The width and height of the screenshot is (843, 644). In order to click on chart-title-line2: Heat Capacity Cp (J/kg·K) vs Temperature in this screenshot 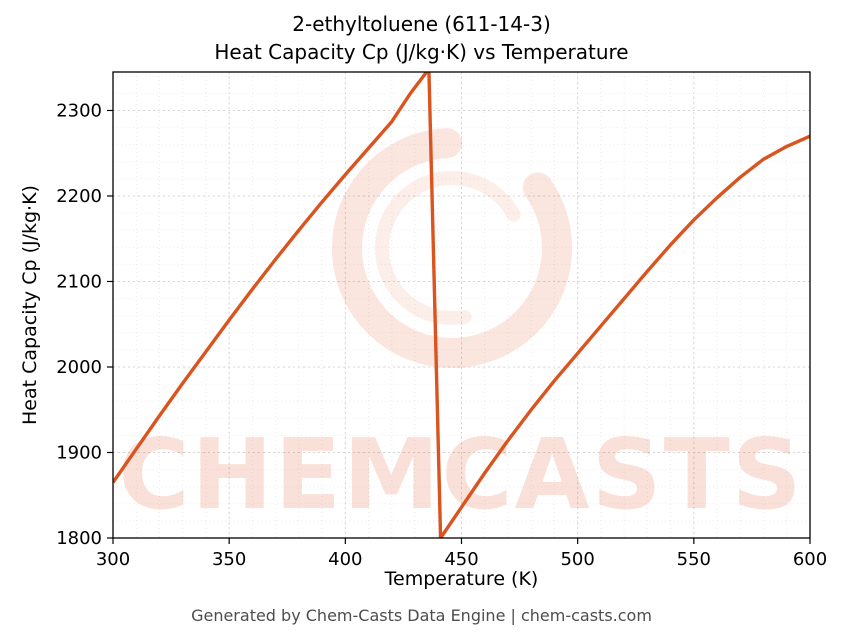, I will do `click(421, 52)`.